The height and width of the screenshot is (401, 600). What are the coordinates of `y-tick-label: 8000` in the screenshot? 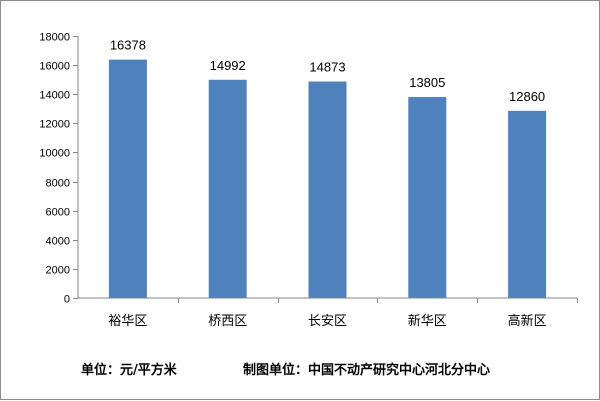 It's located at (58, 184).